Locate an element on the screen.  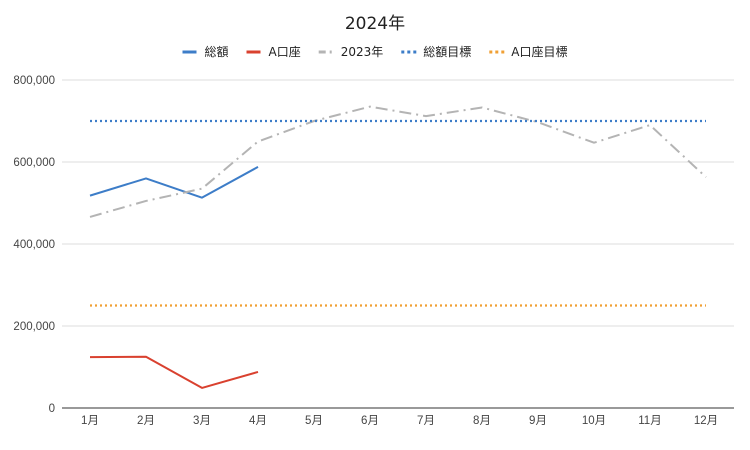
x-tick-label: 6月 is located at coordinates (370, 421).